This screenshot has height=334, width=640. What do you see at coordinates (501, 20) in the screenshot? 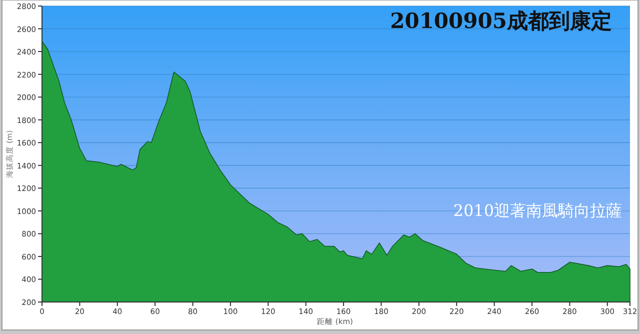
I see `chart-title: 20100905成都到康定` at bounding box center [501, 20].